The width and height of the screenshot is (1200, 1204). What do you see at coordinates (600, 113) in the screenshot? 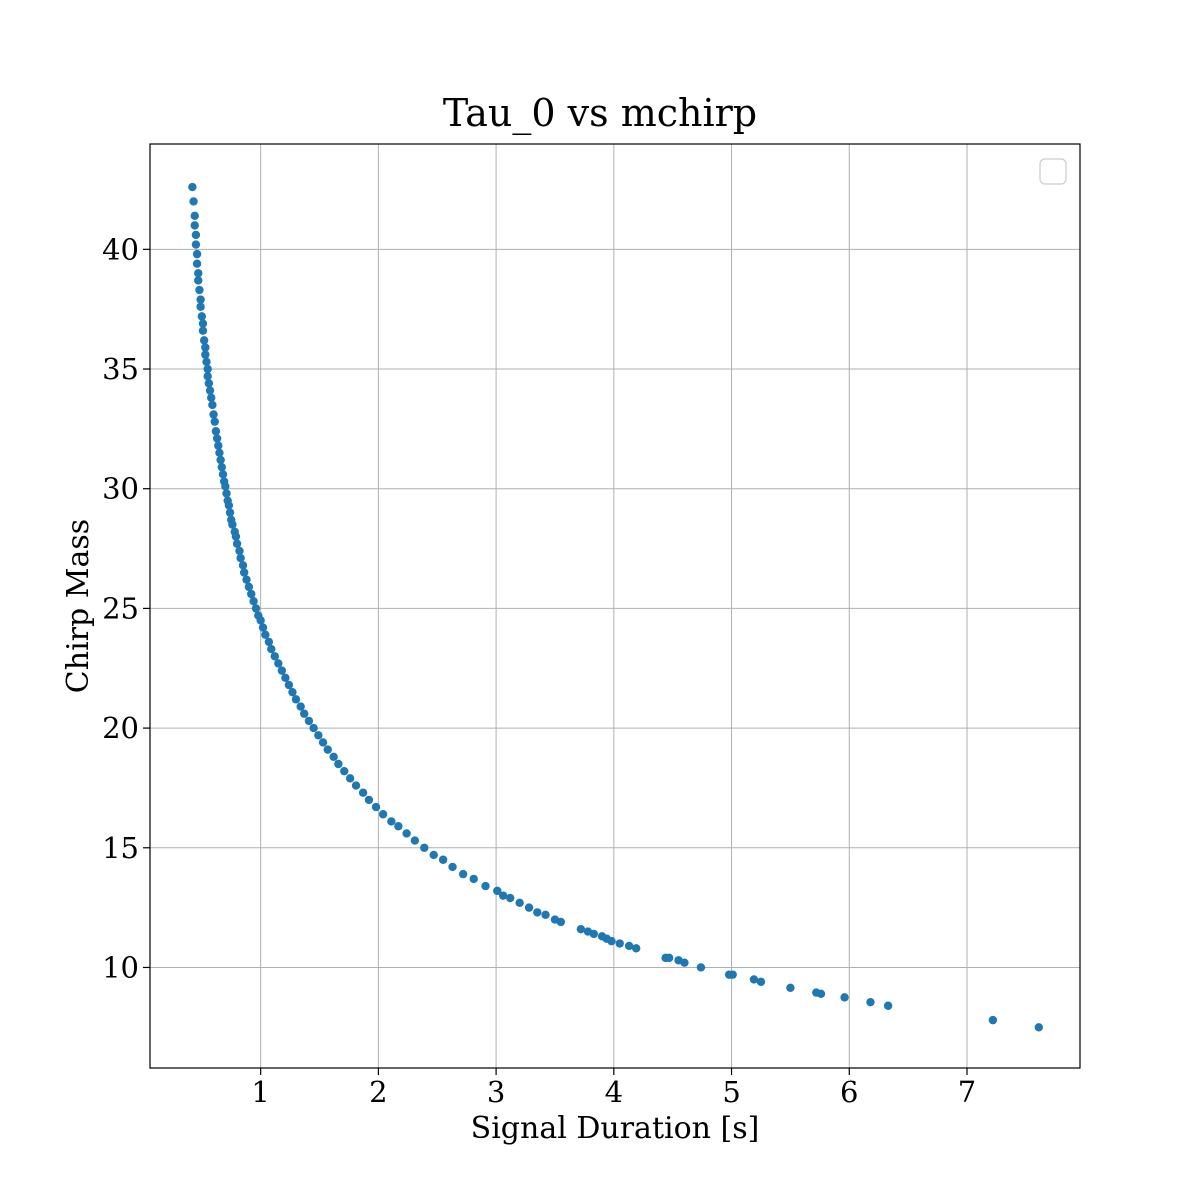
I see `chart-title: Tau_0 vs mchirp` at bounding box center [600, 113].